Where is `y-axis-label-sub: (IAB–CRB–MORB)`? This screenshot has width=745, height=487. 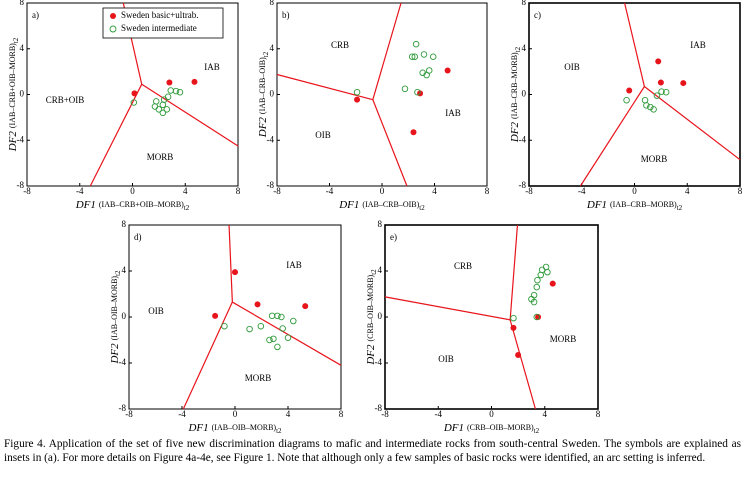
y-axis-label-sub: (IAB–CRB–MORB) is located at coordinates (514, 85).